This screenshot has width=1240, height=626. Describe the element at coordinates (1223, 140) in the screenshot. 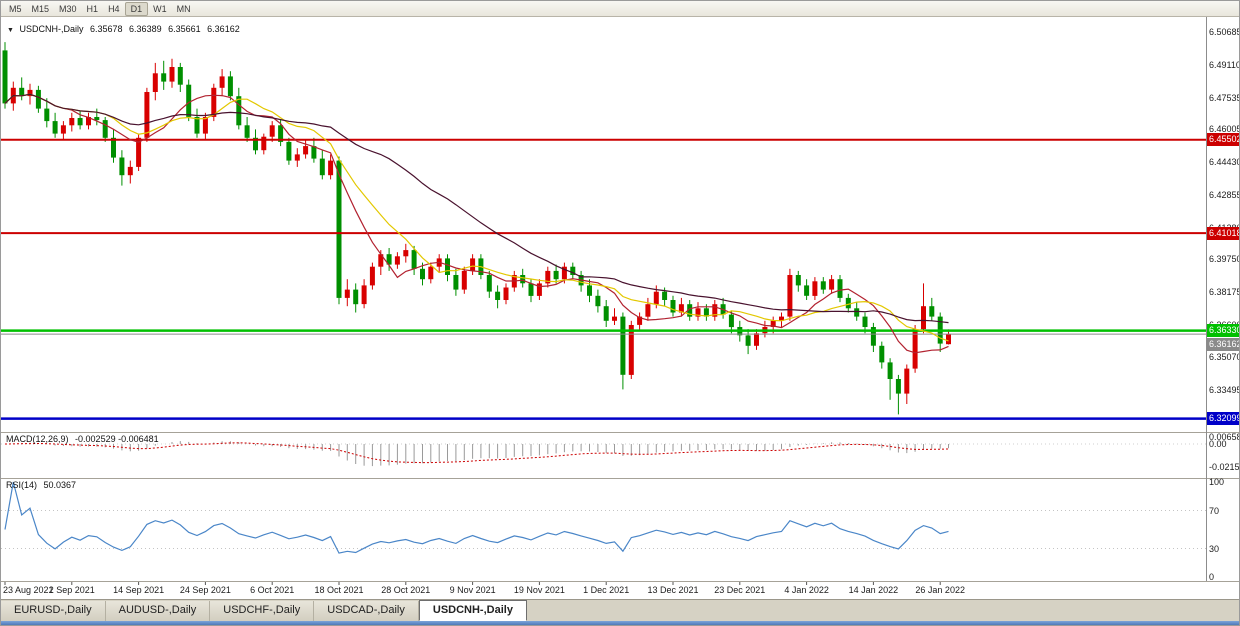

I see `price-badge: 6.45502` at that location.